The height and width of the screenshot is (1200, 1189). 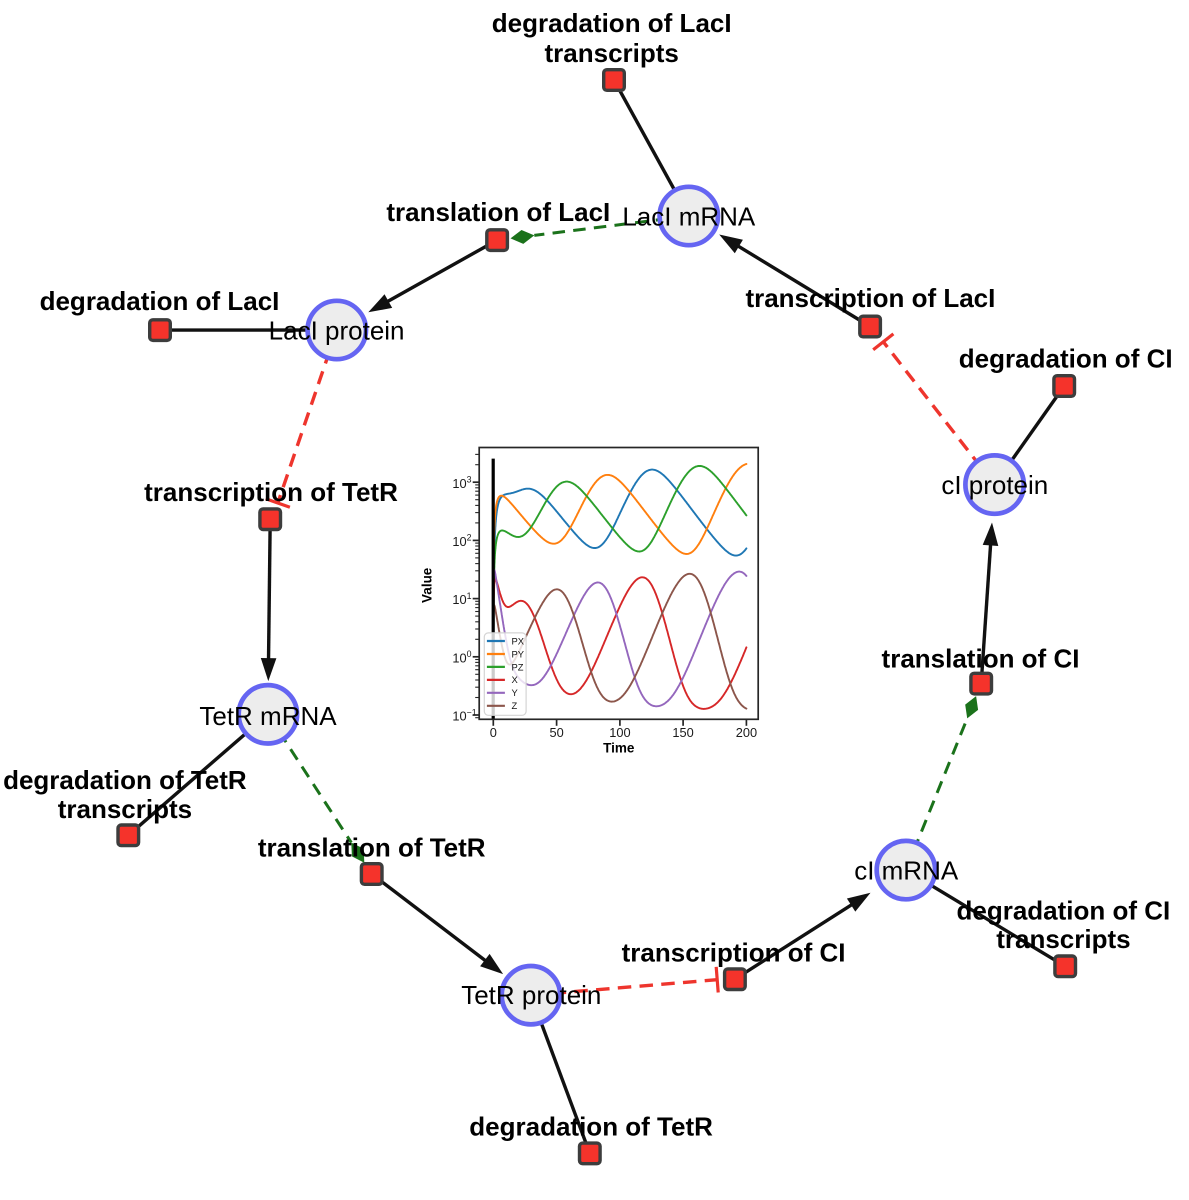 I want to click on svg-text: LacI mRNA, so click(x=689, y=216).